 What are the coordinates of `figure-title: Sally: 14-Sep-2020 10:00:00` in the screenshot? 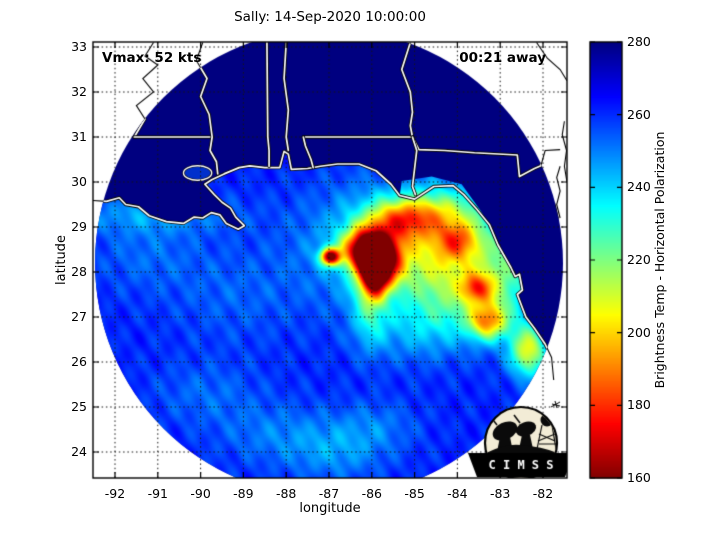 It's located at (330, 17).